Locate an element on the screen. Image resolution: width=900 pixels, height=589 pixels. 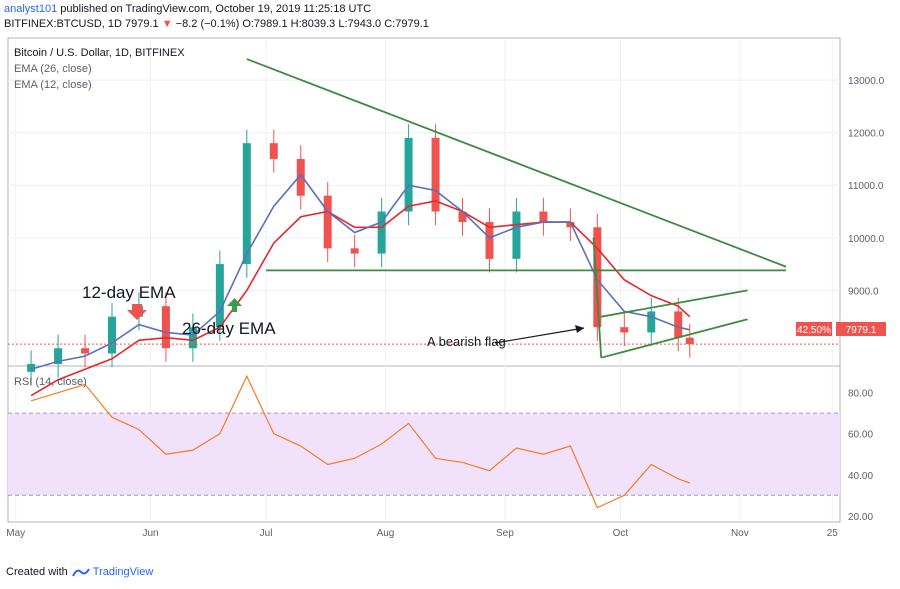
price-badge: 42.50% 7979.1 is located at coordinates (841, 329).